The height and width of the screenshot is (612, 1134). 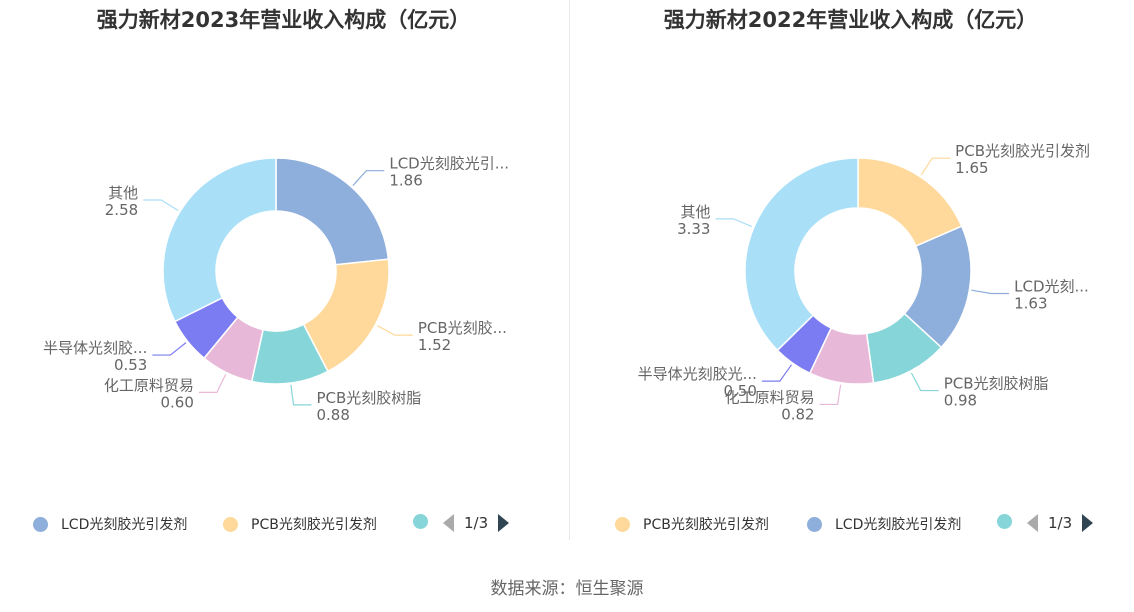 I want to click on chart-legend: LCD光刻胶光引发剂 PCB光刻胶光引发剂 1/3, so click(x=283, y=525).